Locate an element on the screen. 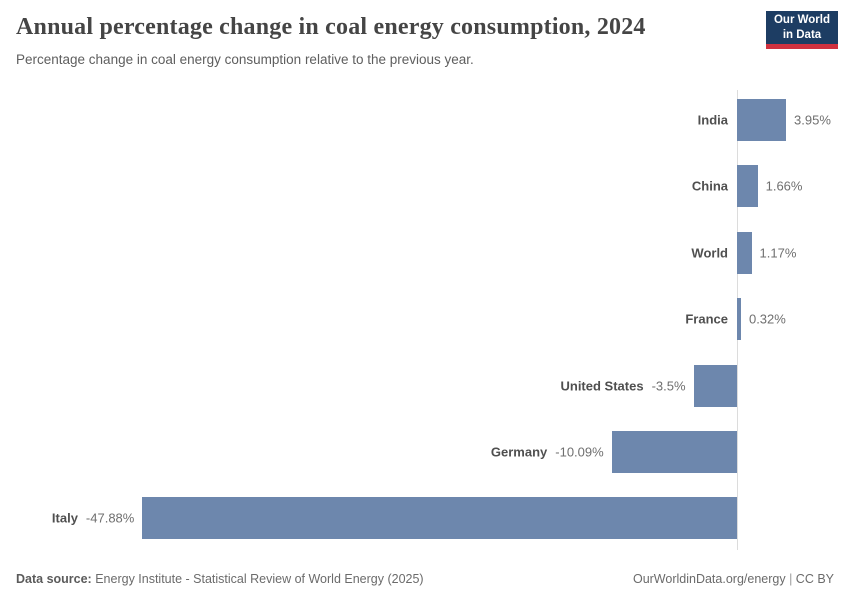  bar-value-label: 0.32% is located at coordinates (767, 319).